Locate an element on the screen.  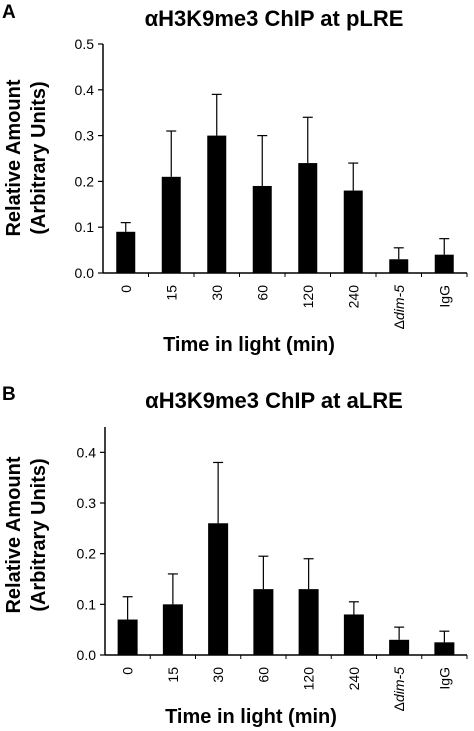
chart-title-a: αH3K9me3 ChIP at pLRE is located at coordinates (274, 18).